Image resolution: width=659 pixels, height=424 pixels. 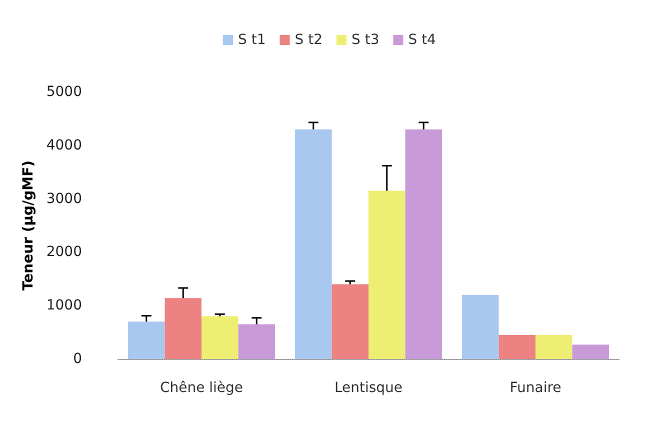 What do you see at coordinates (64, 306) in the screenshot?
I see `y-tick-label: 1000` at bounding box center [64, 306].